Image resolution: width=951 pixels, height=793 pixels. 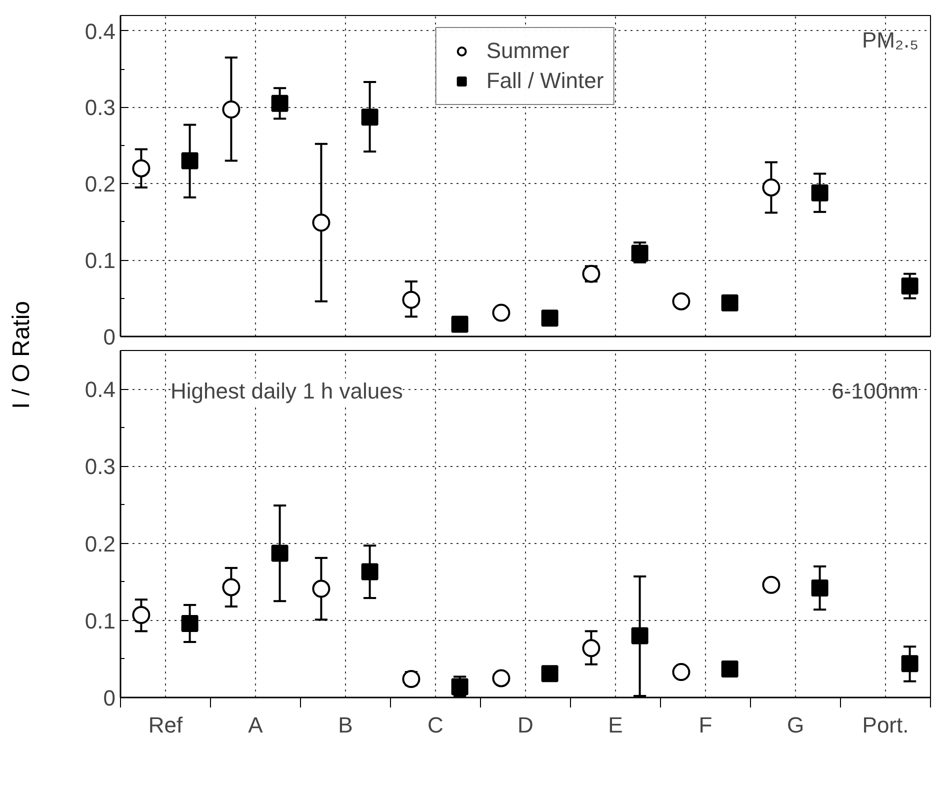 I want to click on x-tick-label: D, so click(x=526, y=725).